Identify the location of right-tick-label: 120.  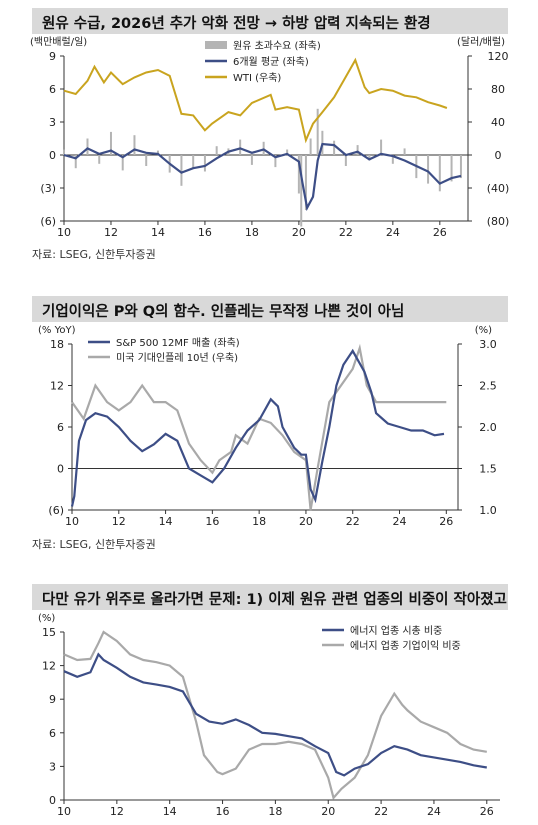
(498, 56).